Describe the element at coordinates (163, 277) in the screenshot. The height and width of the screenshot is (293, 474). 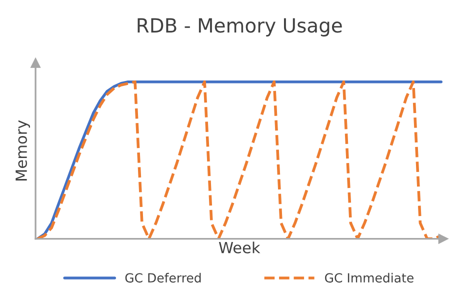
I see `legend-label: GC Deferred` at that location.